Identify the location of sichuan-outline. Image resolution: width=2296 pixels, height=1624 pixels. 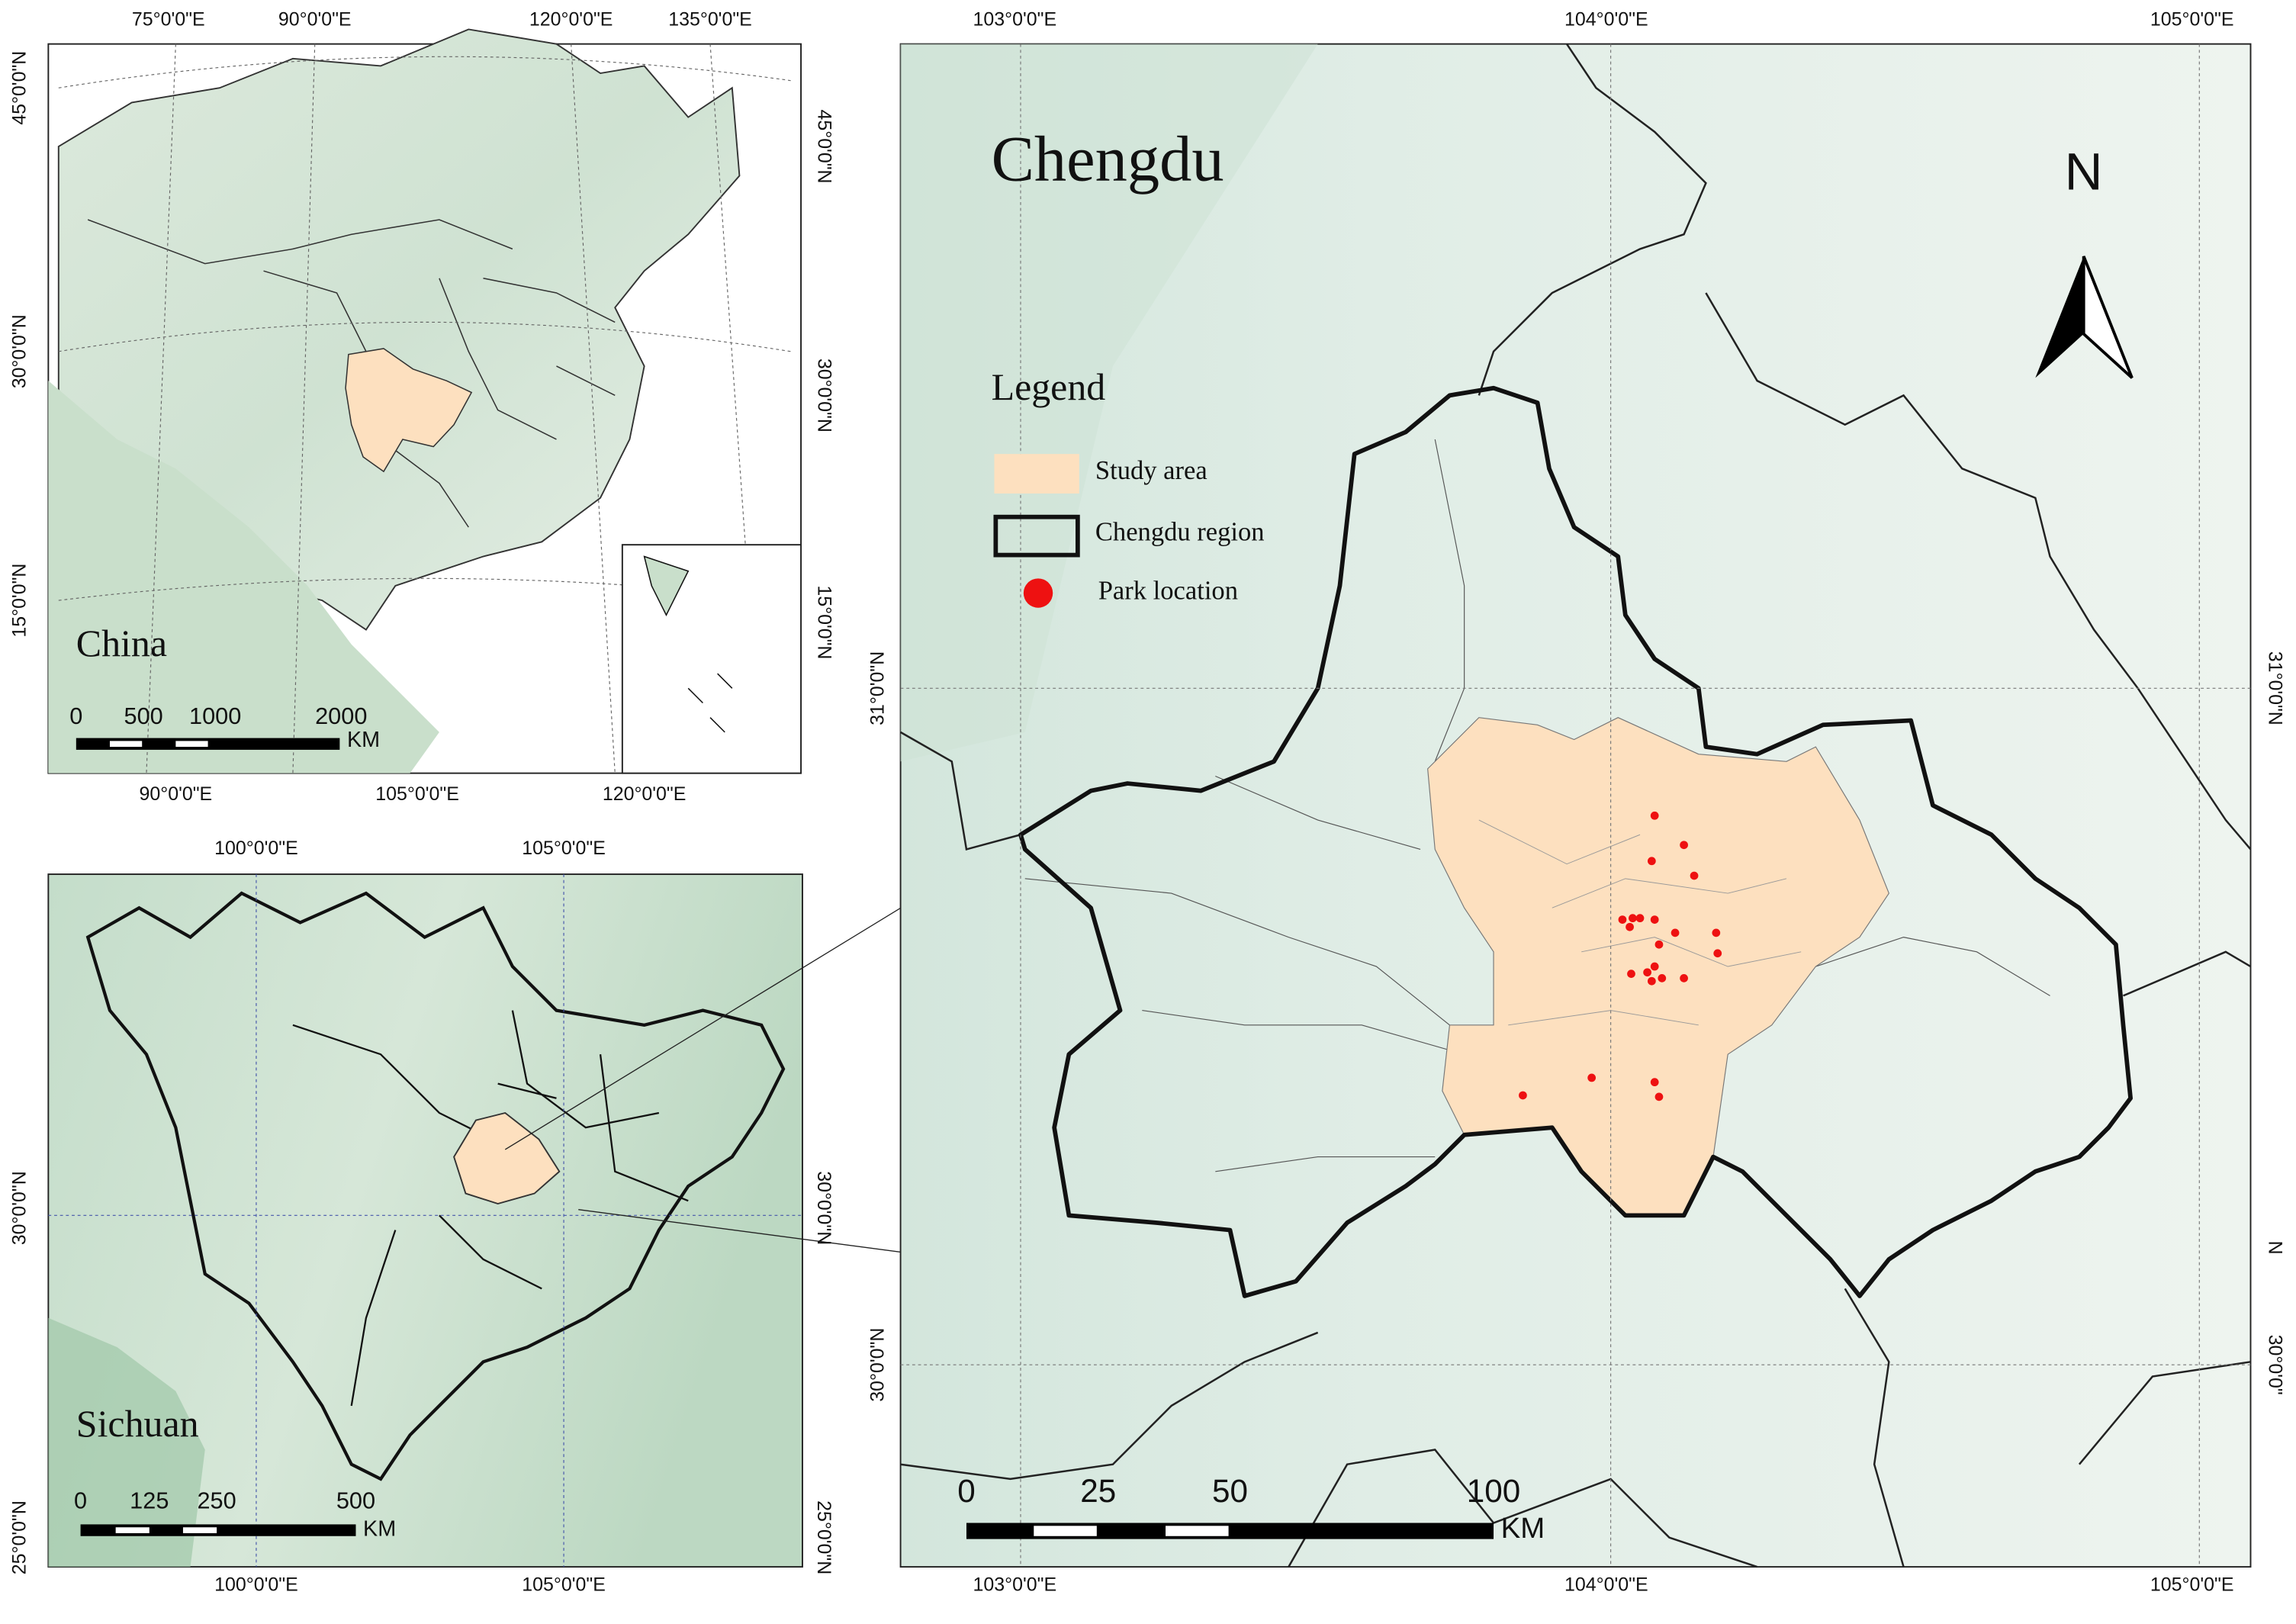
(436, 1186).